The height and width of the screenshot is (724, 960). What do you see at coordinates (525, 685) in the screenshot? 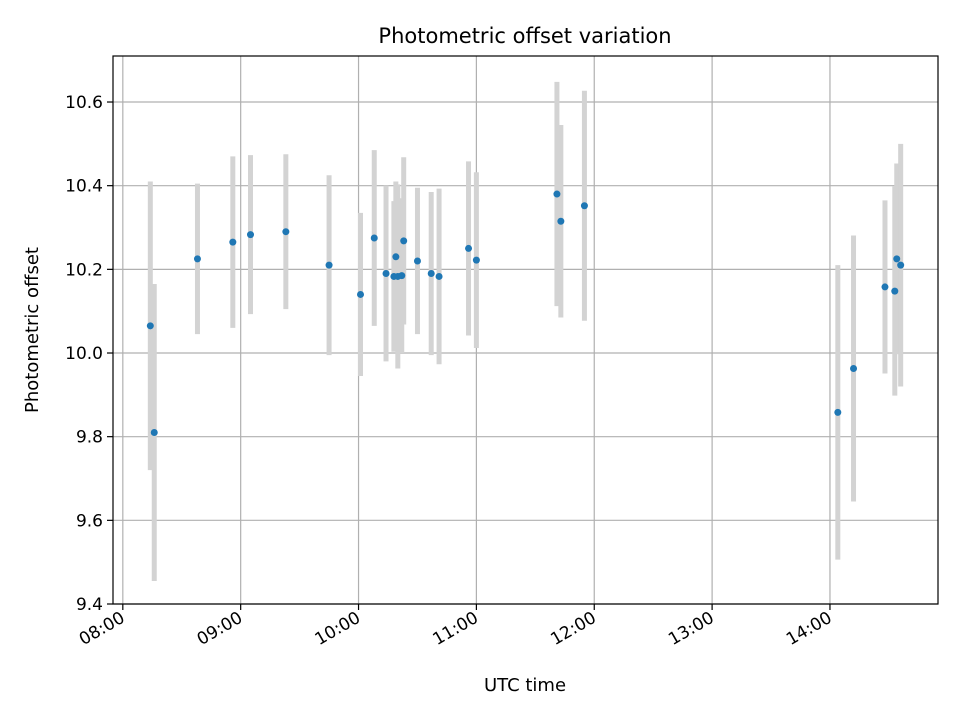
I see `x-axis-label: UTC time` at bounding box center [525, 685].